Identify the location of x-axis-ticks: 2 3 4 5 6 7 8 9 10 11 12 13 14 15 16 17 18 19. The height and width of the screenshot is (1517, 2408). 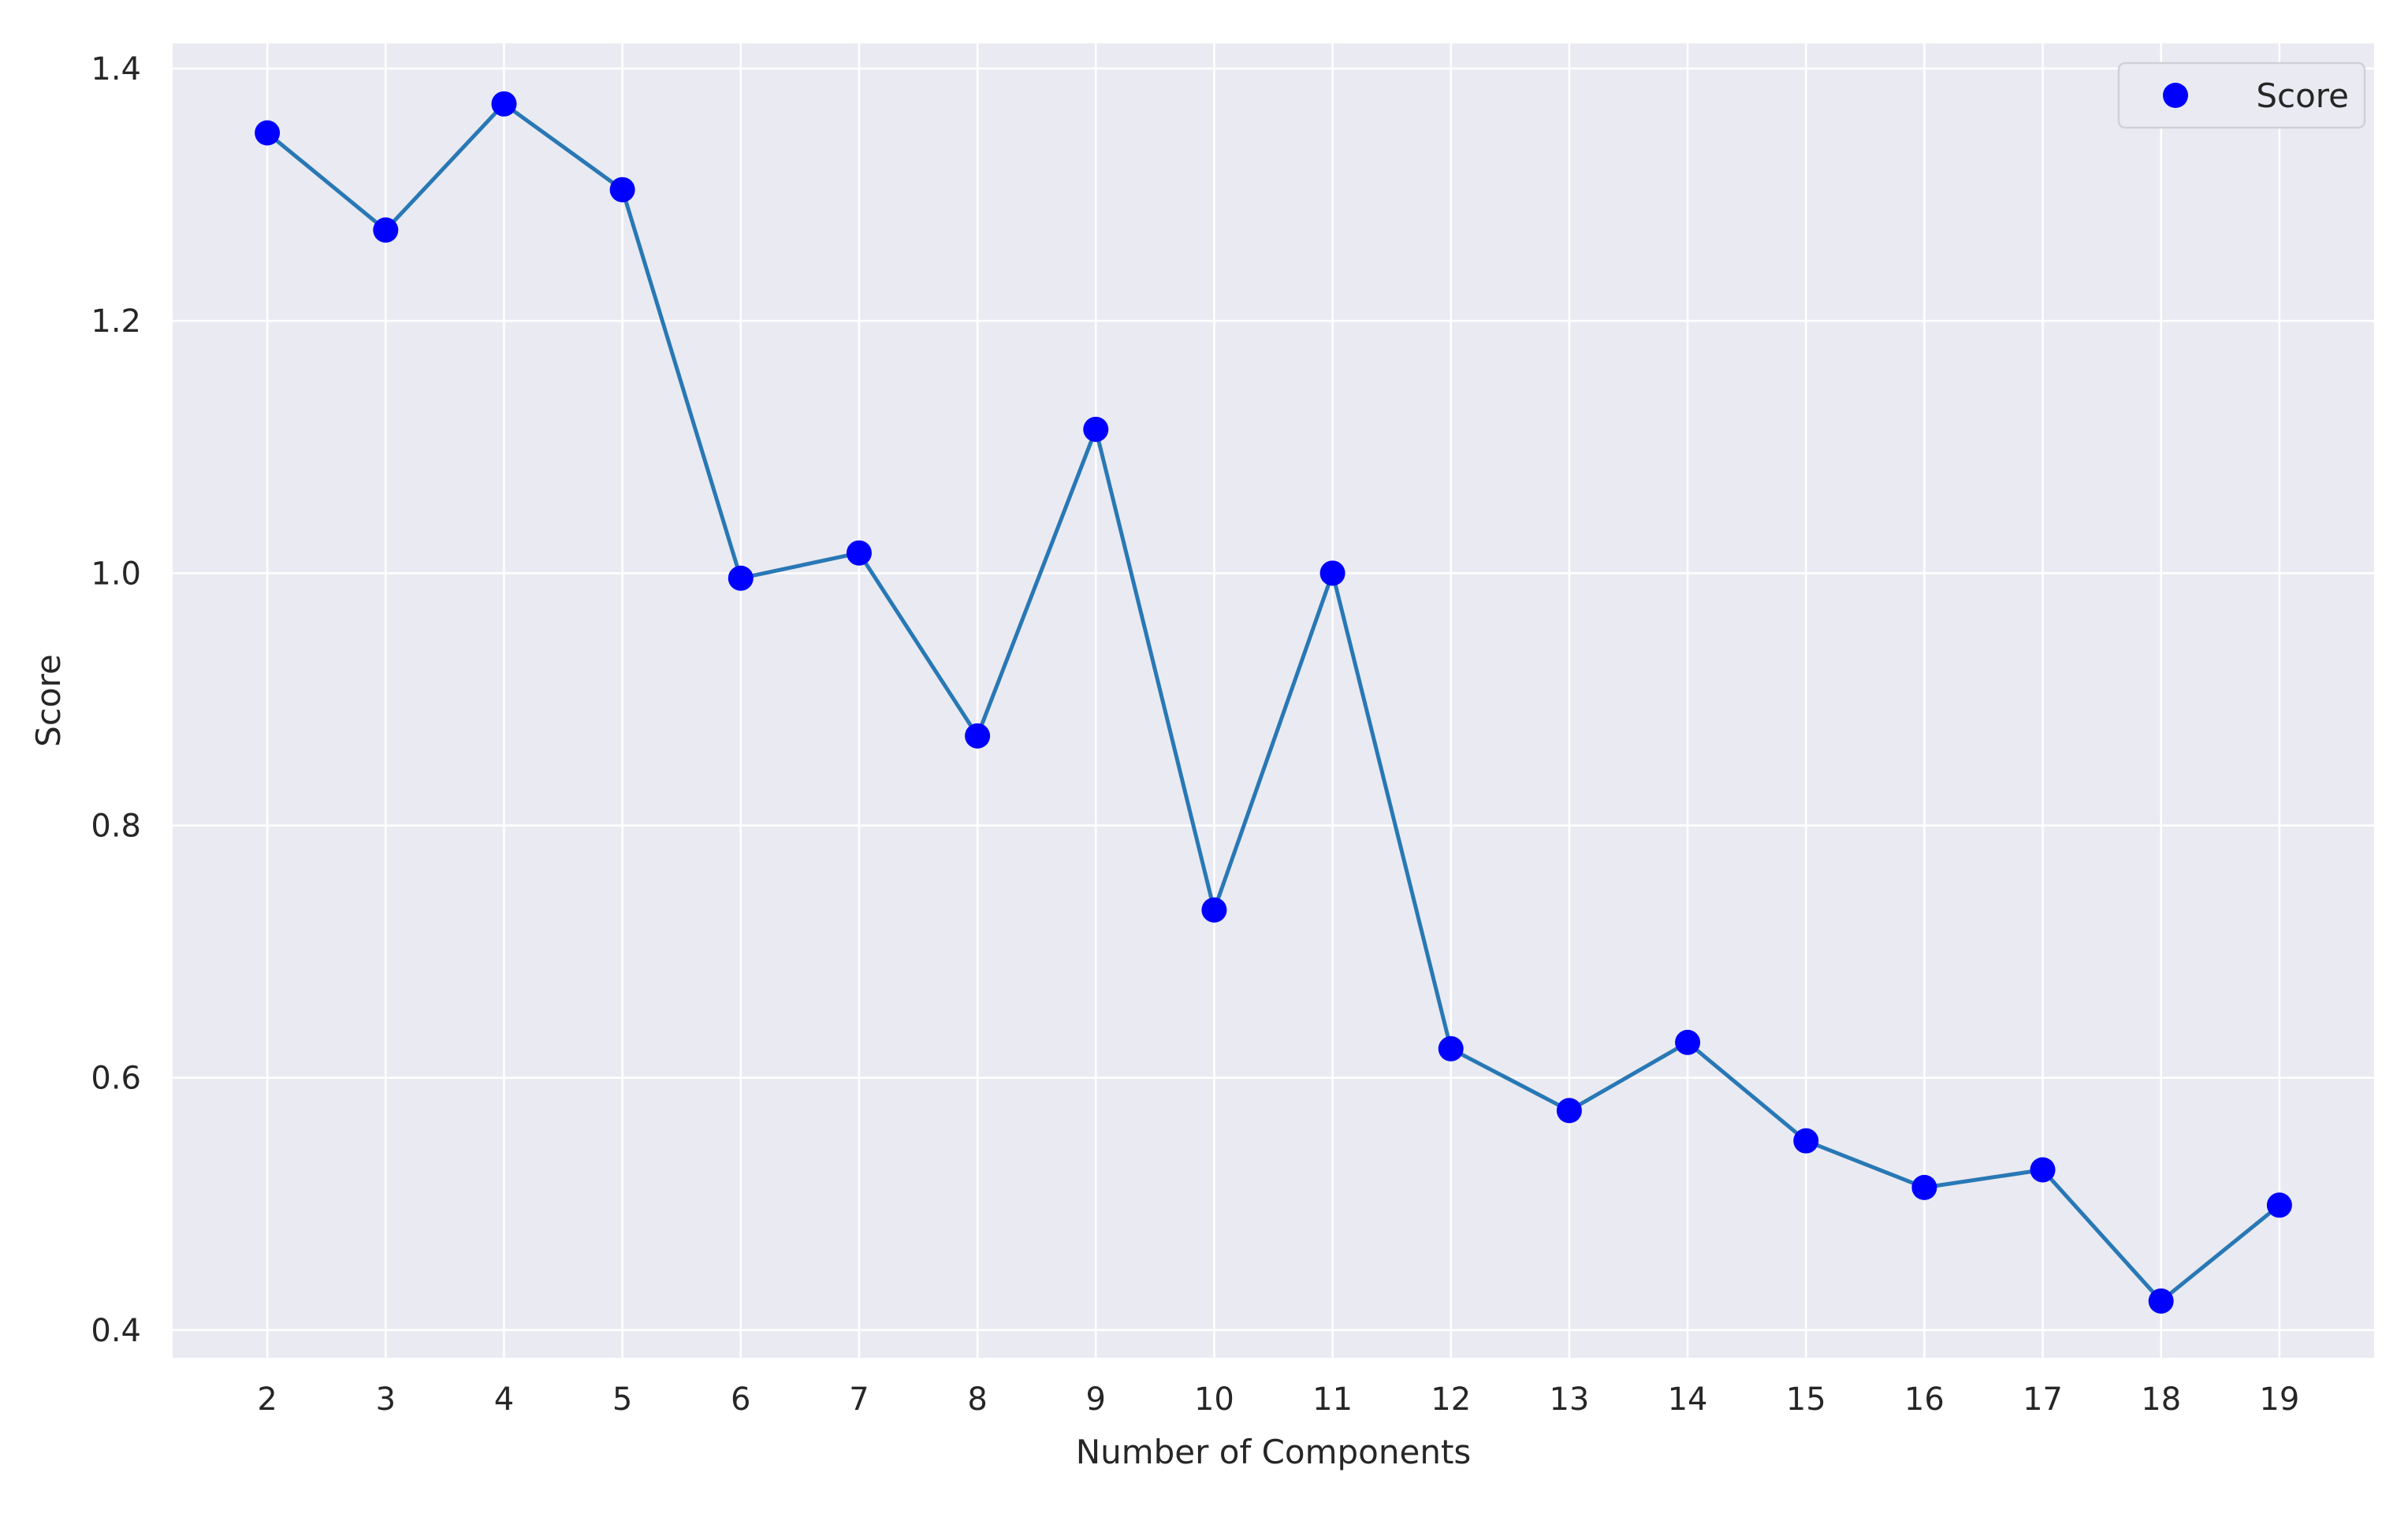
(1278, 1399).